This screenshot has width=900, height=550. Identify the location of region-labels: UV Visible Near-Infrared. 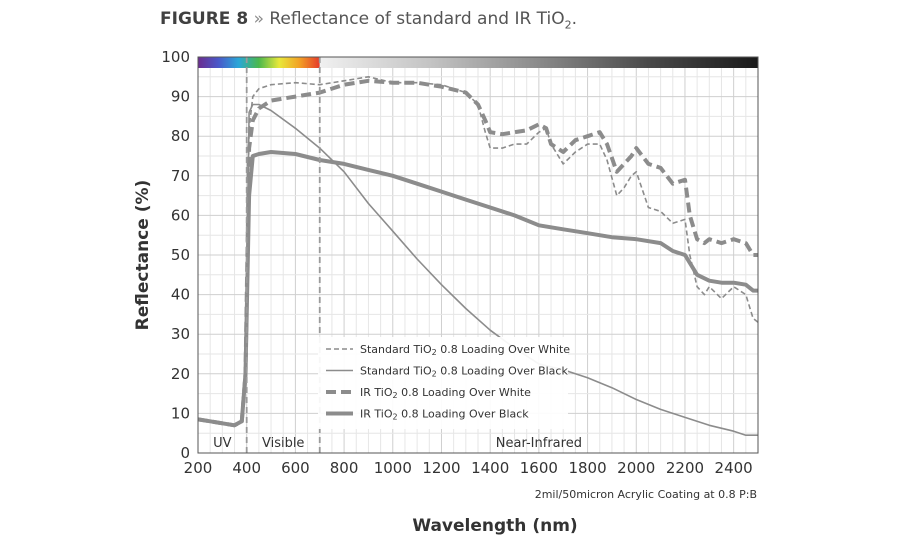
(397, 443).